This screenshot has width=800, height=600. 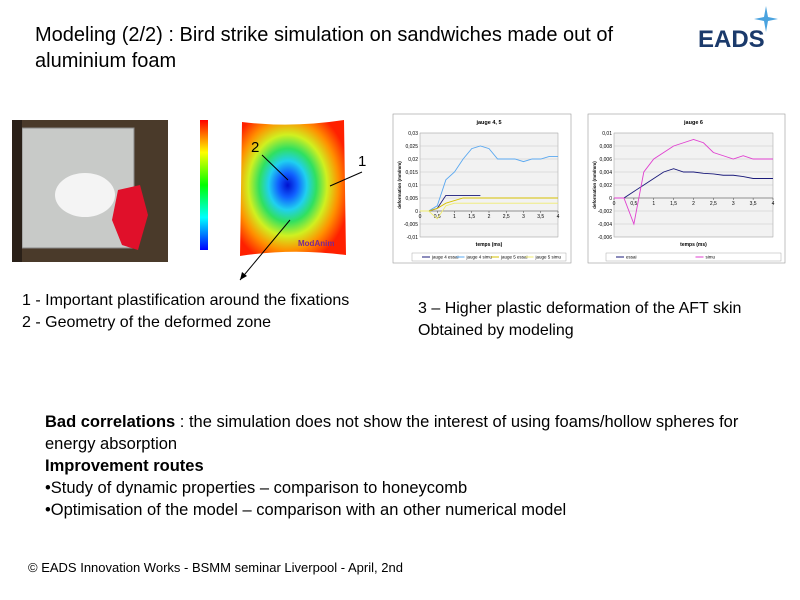 I want to click on bird-debris, so click(x=130, y=217).